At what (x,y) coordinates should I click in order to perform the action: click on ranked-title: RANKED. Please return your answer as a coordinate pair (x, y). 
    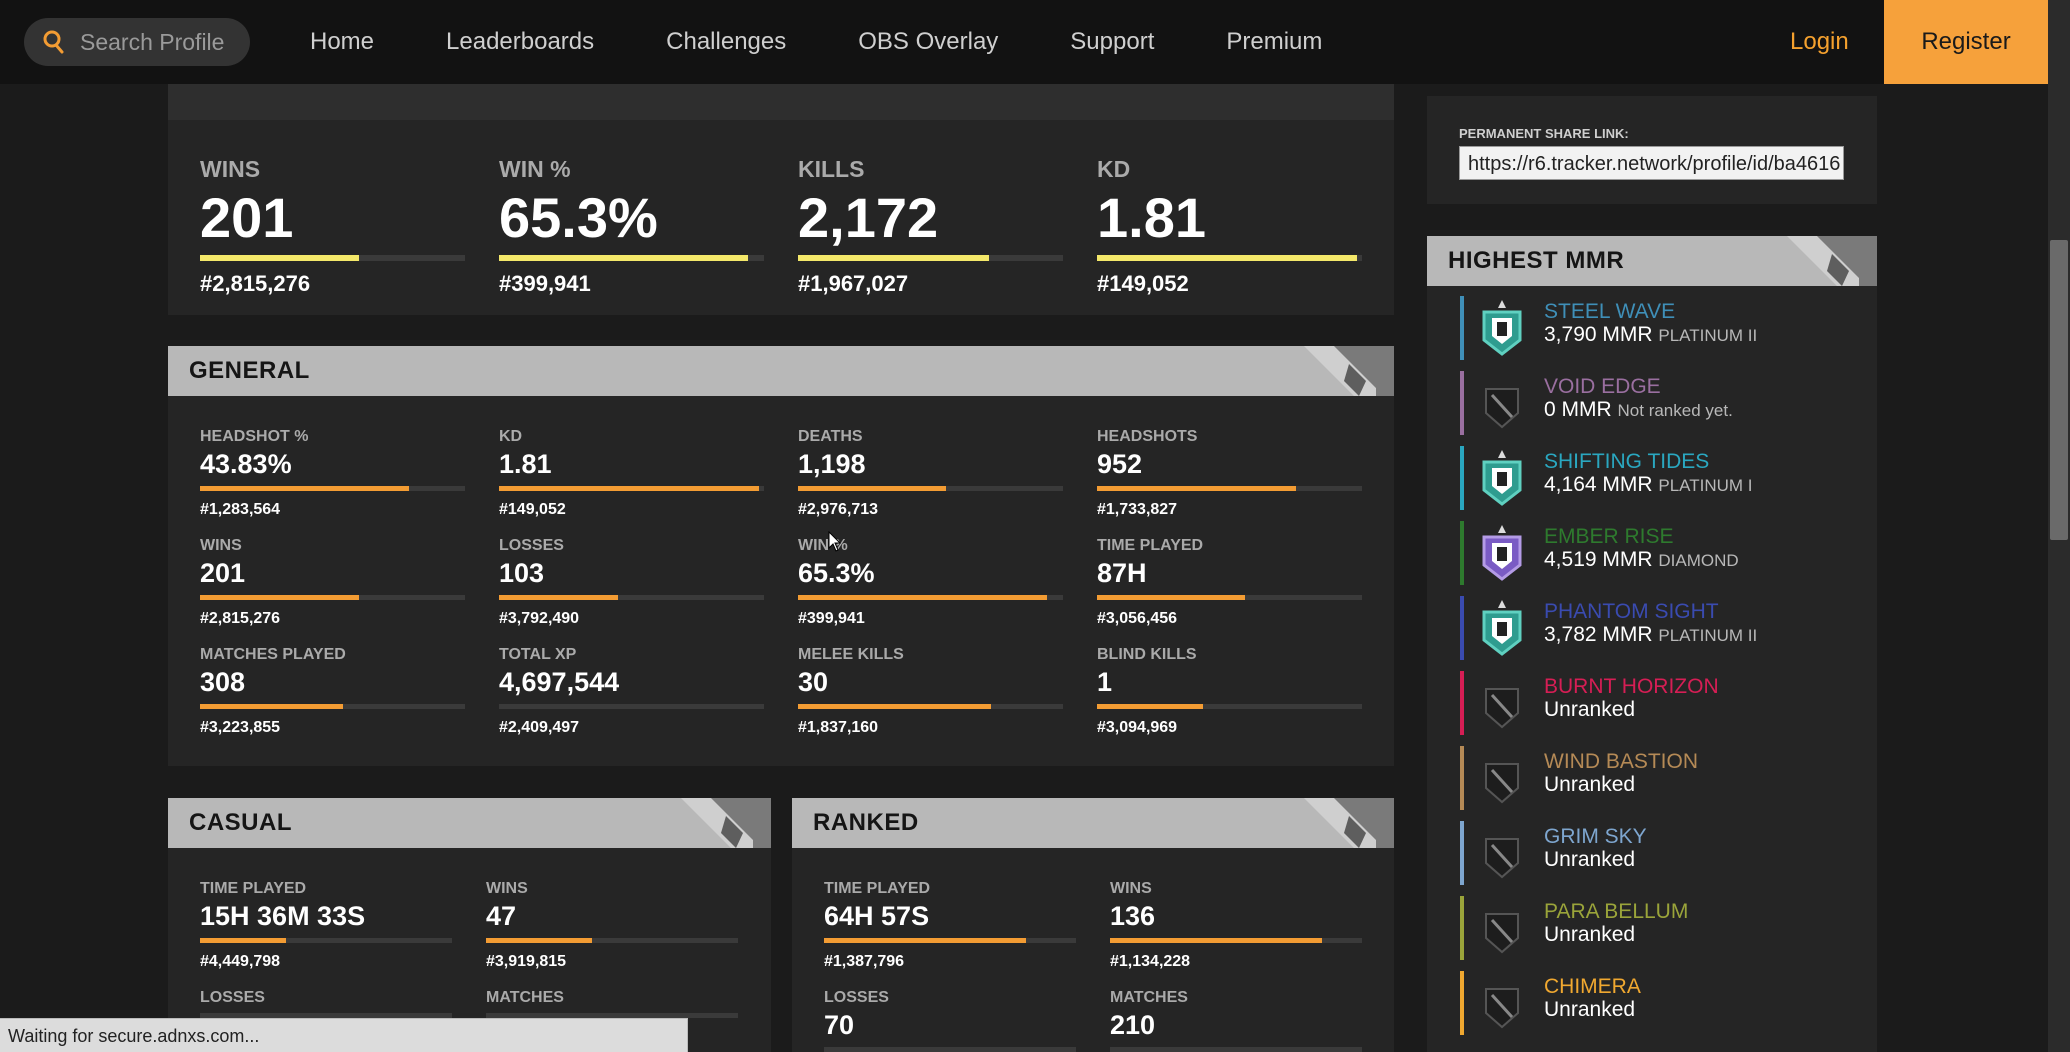
    Looking at the image, I should click on (866, 822).